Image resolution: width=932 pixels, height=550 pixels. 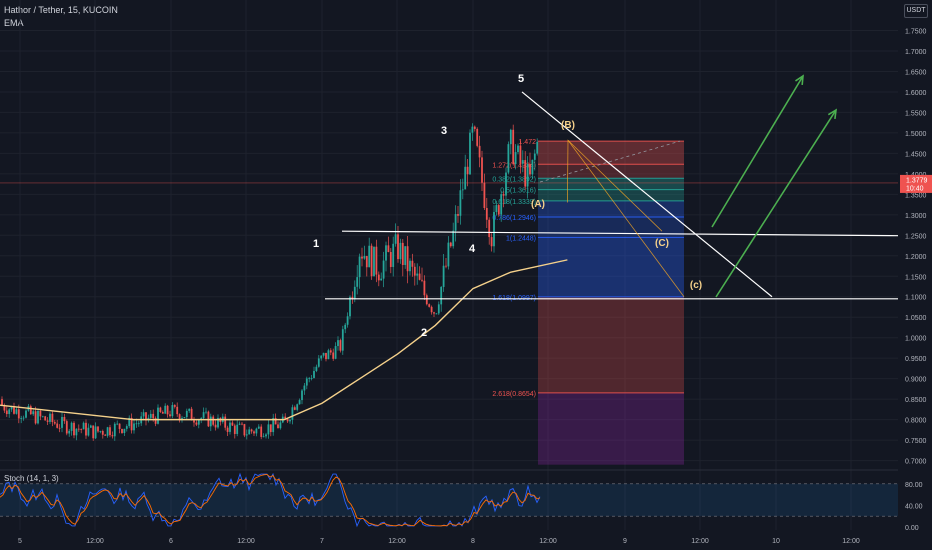 What do you see at coordinates (916, 11) in the screenshot?
I see `currency-badge: USDT` at bounding box center [916, 11].